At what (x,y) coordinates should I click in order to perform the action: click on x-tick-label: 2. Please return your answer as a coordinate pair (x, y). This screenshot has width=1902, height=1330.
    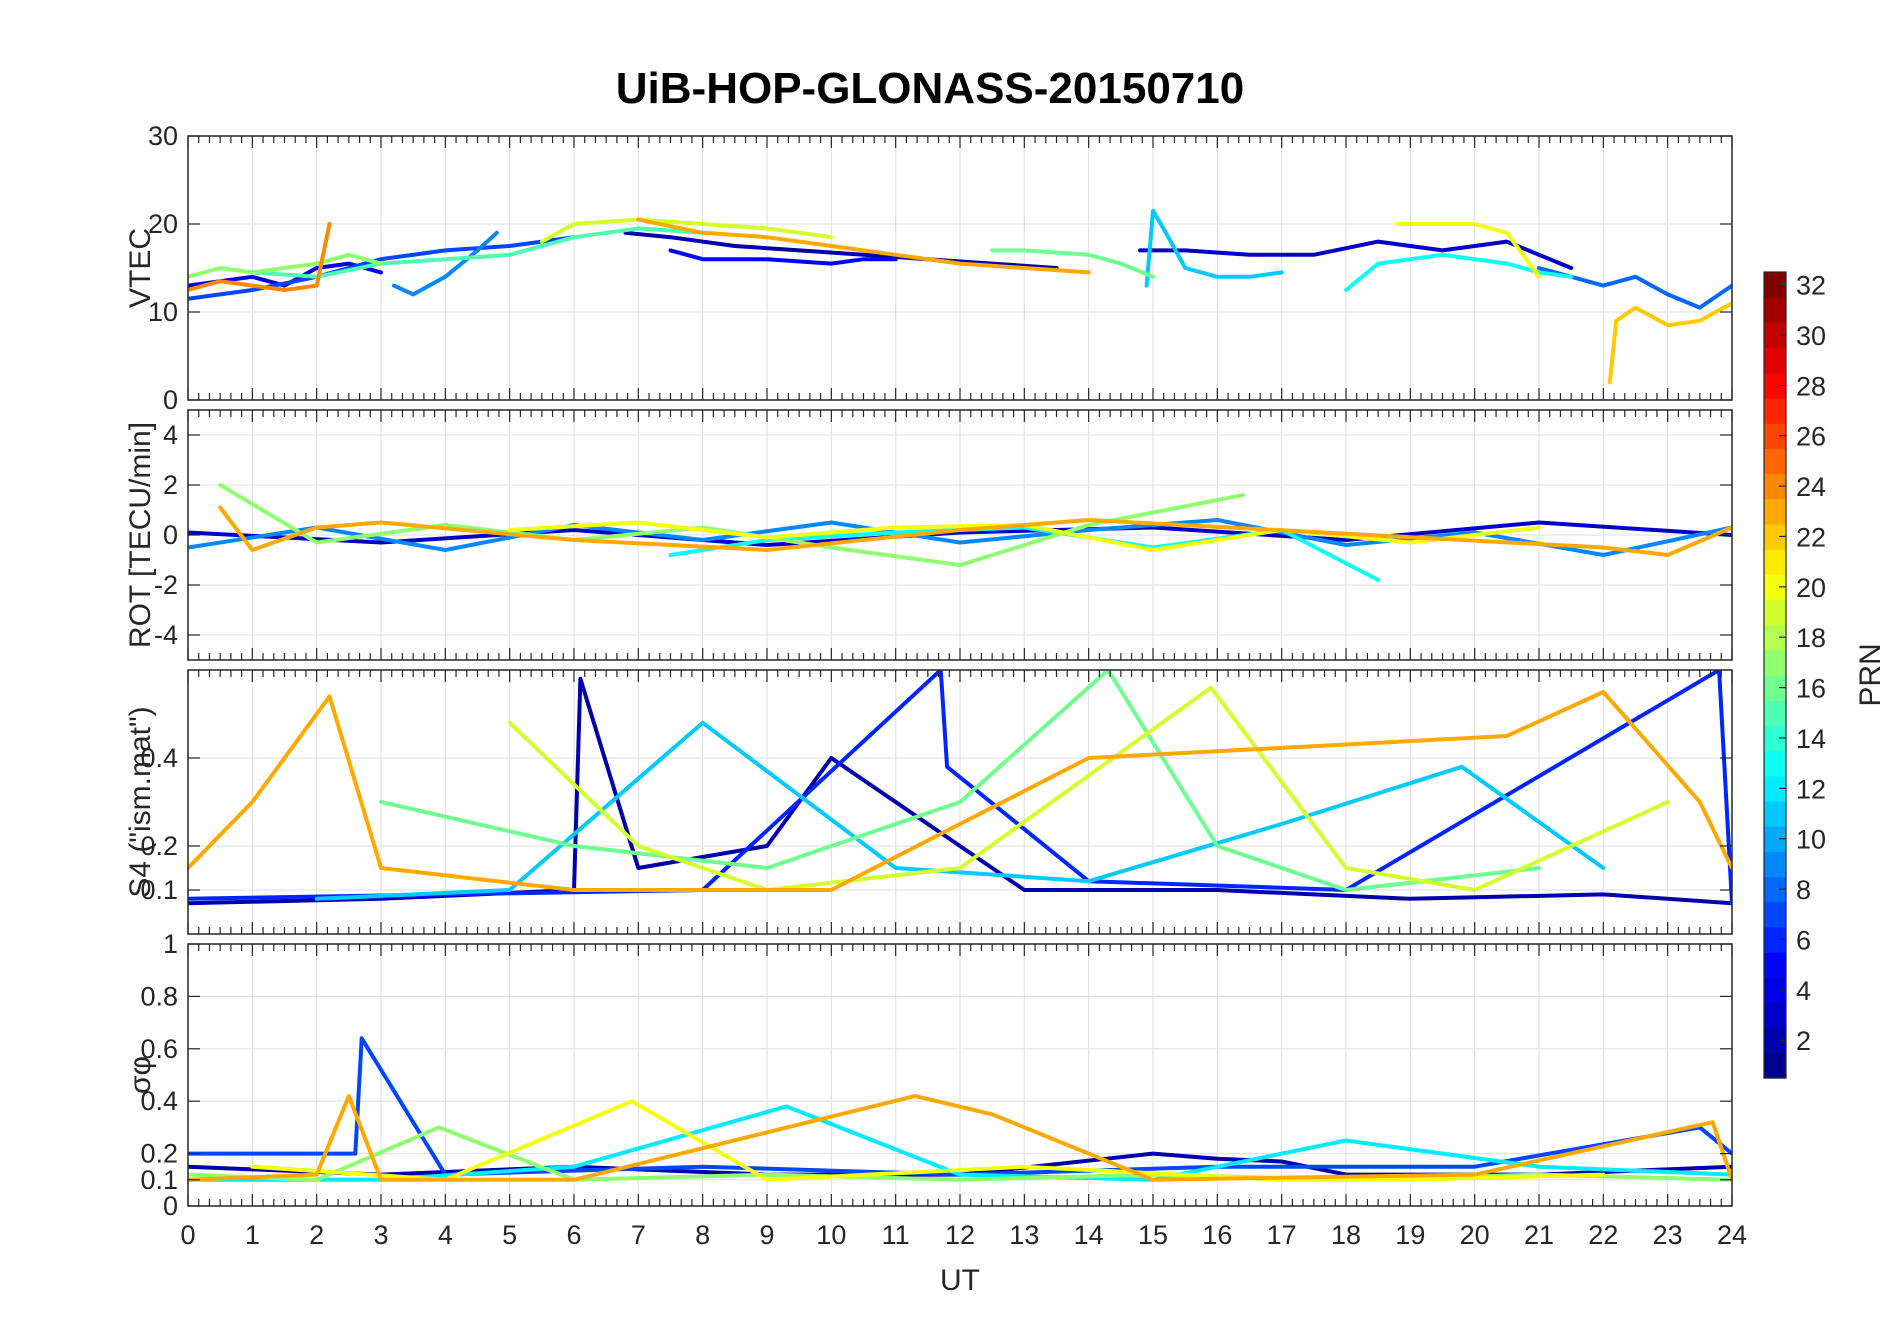
    Looking at the image, I should click on (316, 1235).